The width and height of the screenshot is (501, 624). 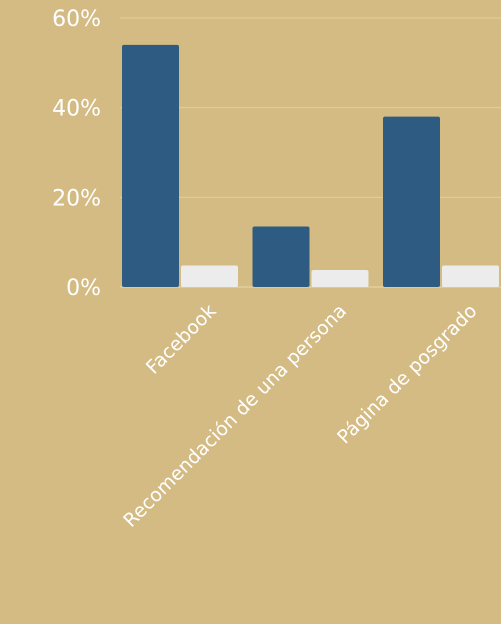 I want to click on y-axis-ticks: 0% 20% 40% 60%, so click(x=76, y=154).